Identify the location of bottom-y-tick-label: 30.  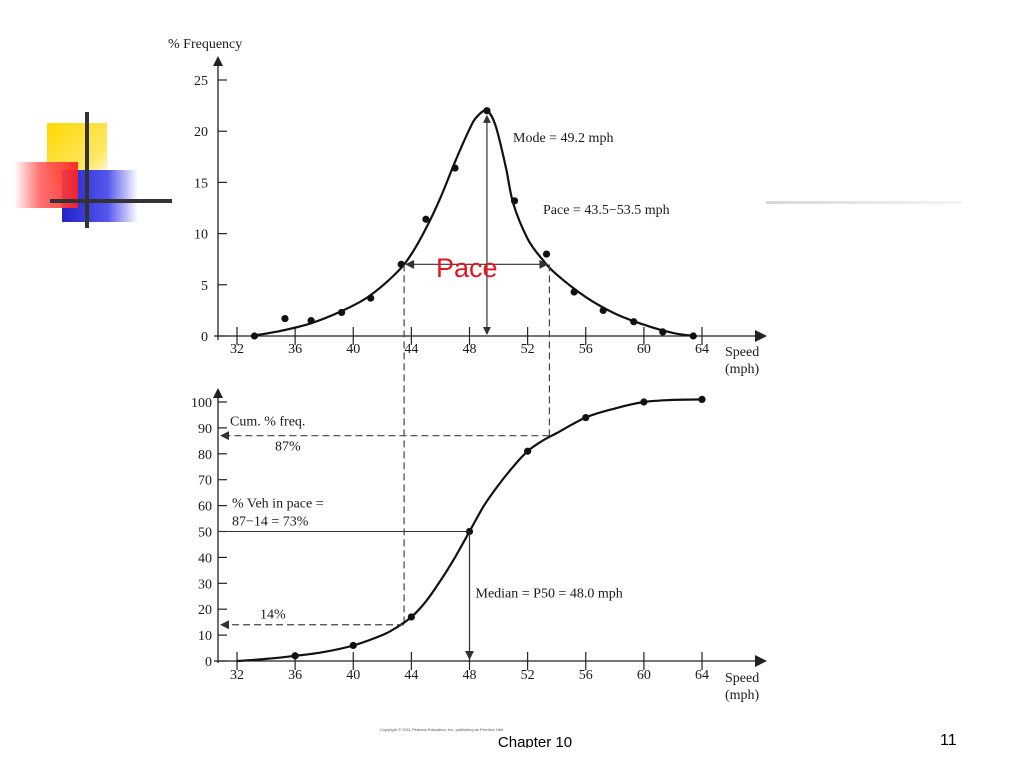
(205, 584).